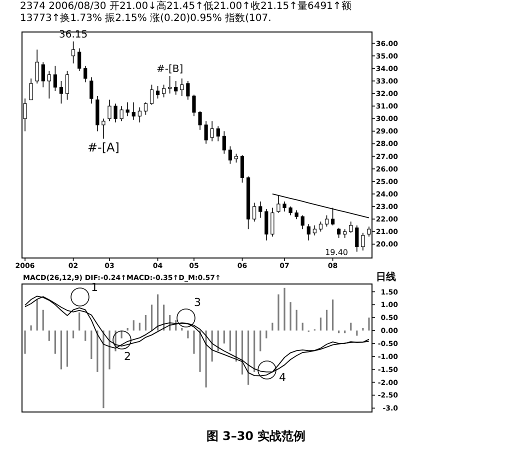 The image size is (512, 452). I want to click on annotation: 2, so click(127, 356).